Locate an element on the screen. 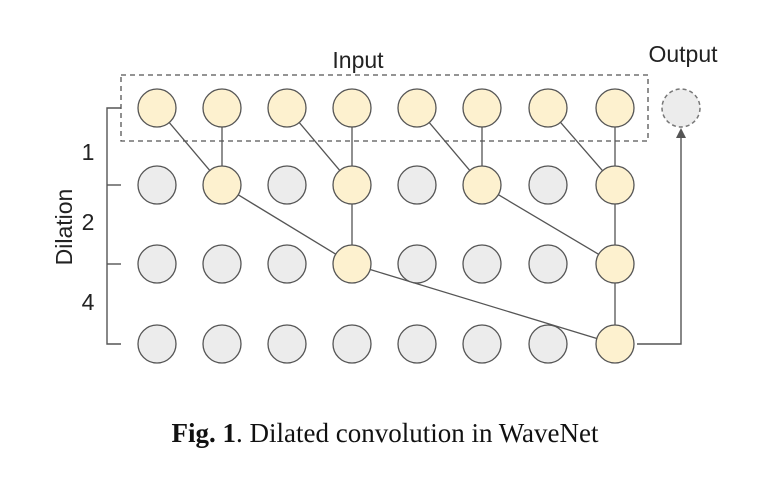 The image size is (770, 494). node-layer0-col1 is located at coordinates (222, 108).